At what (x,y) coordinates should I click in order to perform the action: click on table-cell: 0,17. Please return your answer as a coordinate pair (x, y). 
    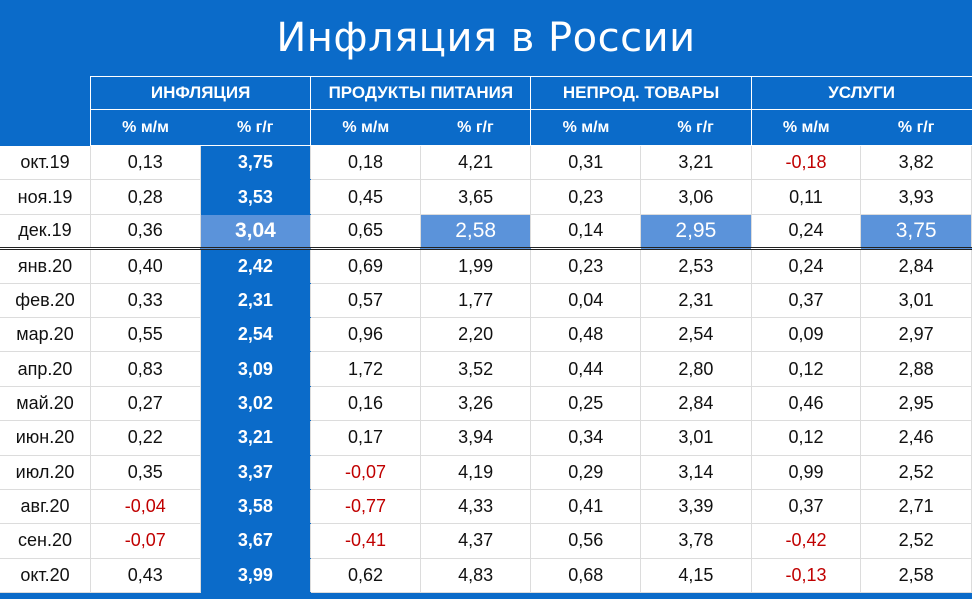
    Looking at the image, I should click on (365, 438).